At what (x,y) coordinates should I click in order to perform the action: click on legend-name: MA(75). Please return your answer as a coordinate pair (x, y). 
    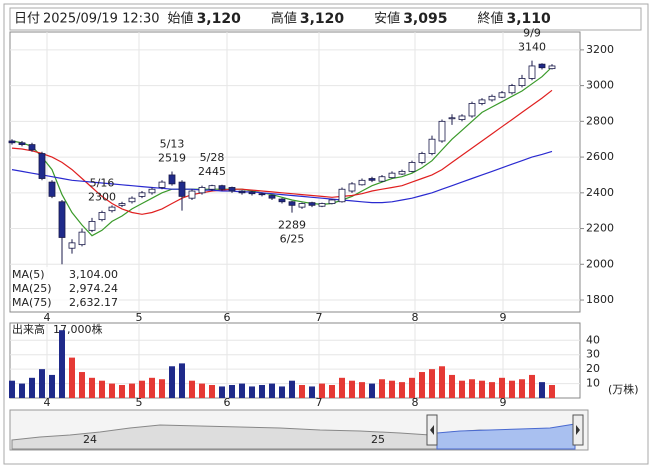
    Looking at the image, I should click on (32, 302).